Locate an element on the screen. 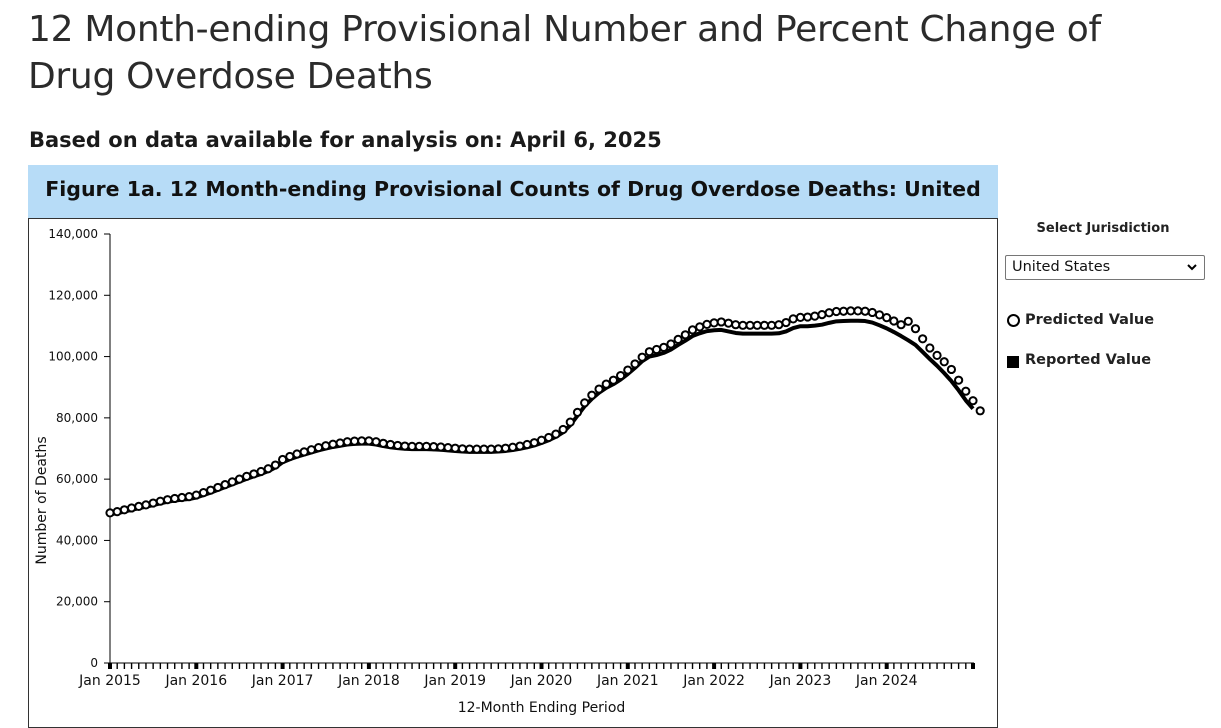  y-tick-label: 100,000 is located at coordinates (73, 357).